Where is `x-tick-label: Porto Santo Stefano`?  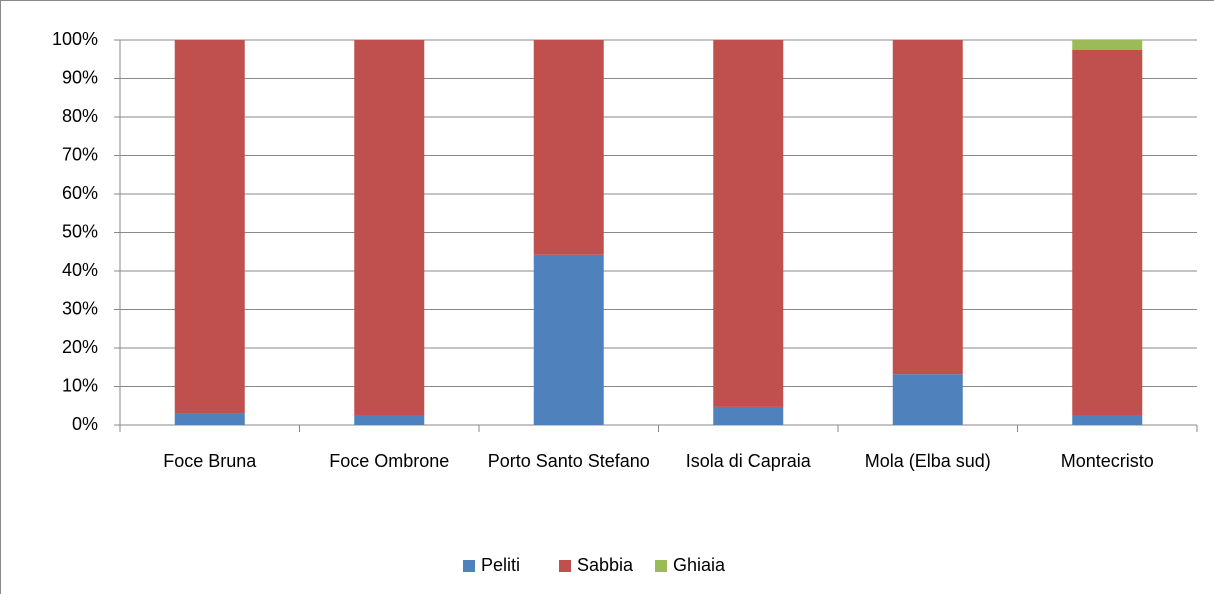
x-tick-label: Porto Santo Stefano is located at coordinates (568, 461).